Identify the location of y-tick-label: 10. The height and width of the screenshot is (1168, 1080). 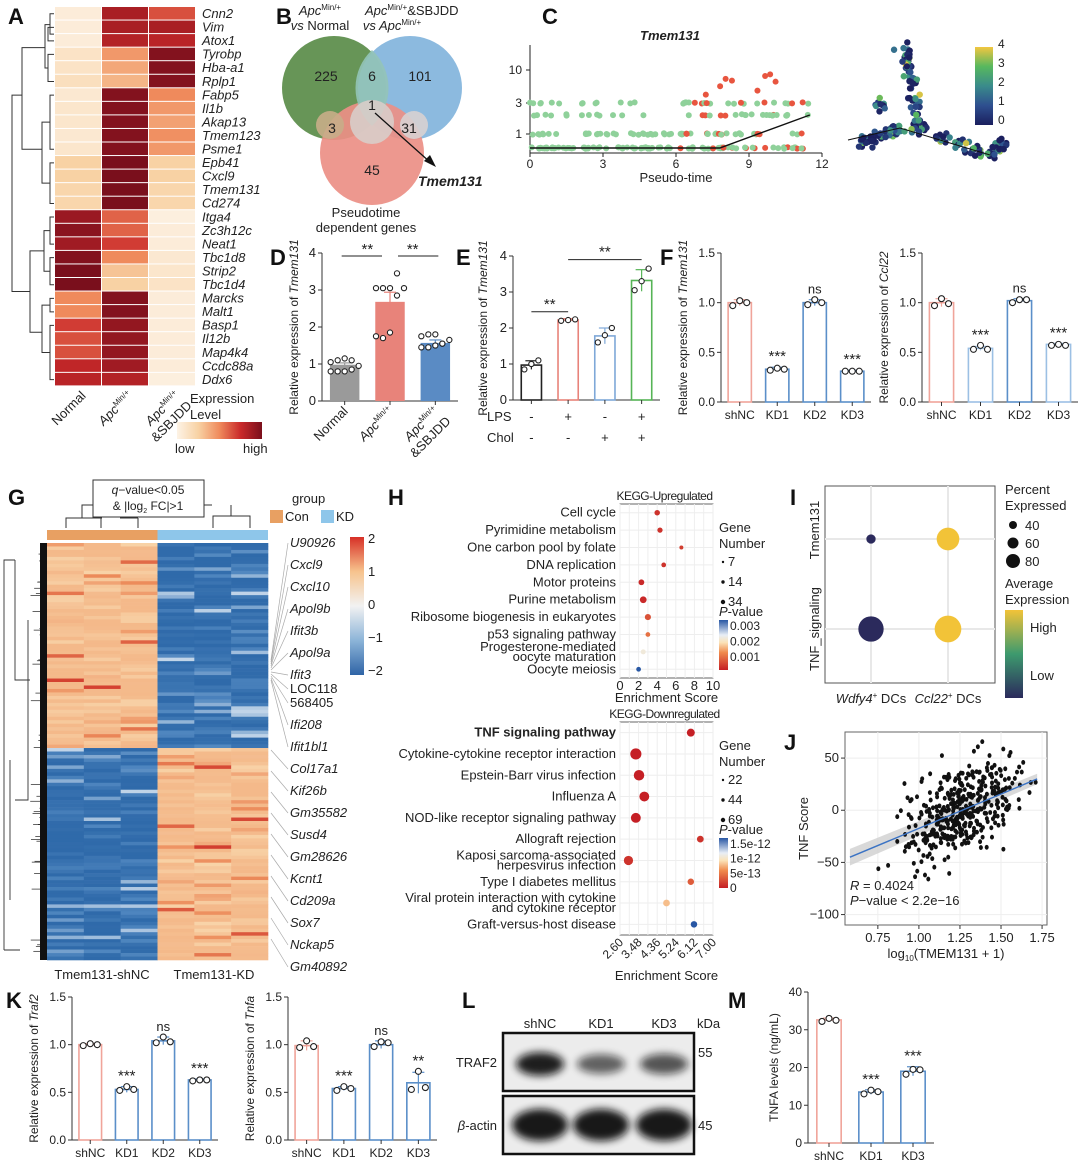
(796, 1105).